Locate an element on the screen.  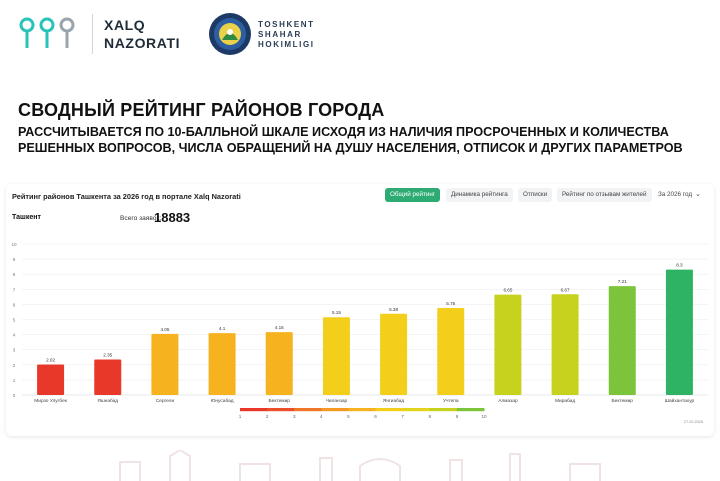
y-tick-label: 0 is located at coordinates (14, 395).